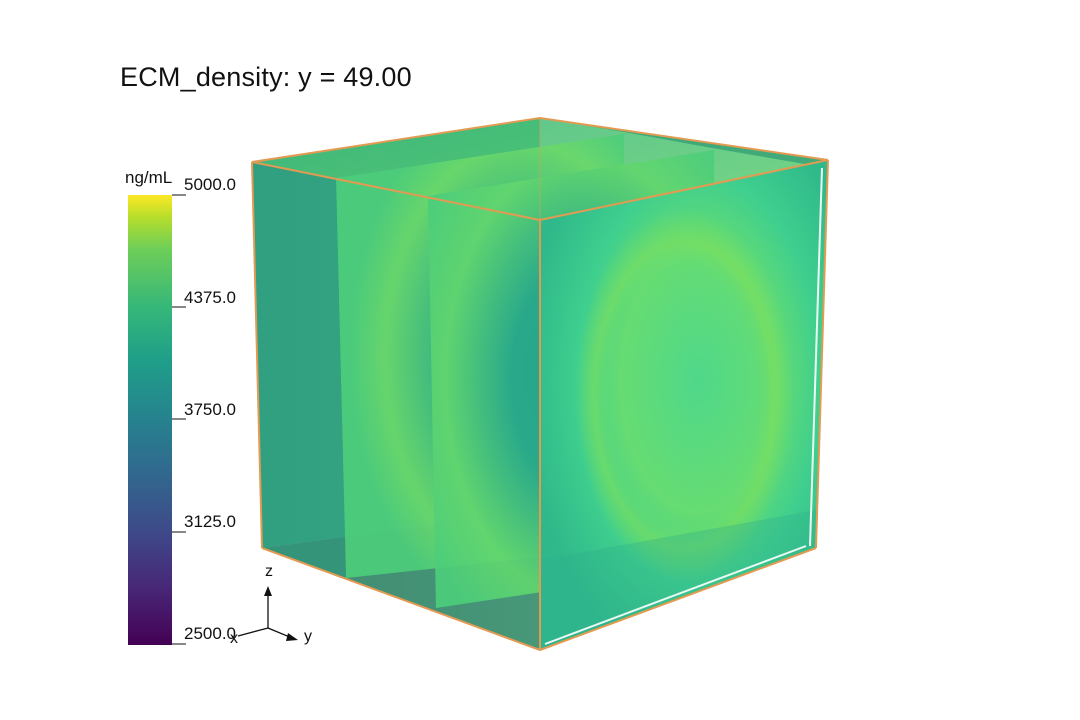 This screenshot has width=1080, height=720. What do you see at coordinates (210, 633) in the screenshot?
I see `colorbar-tick: 2500.0` at bounding box center [210, 633].